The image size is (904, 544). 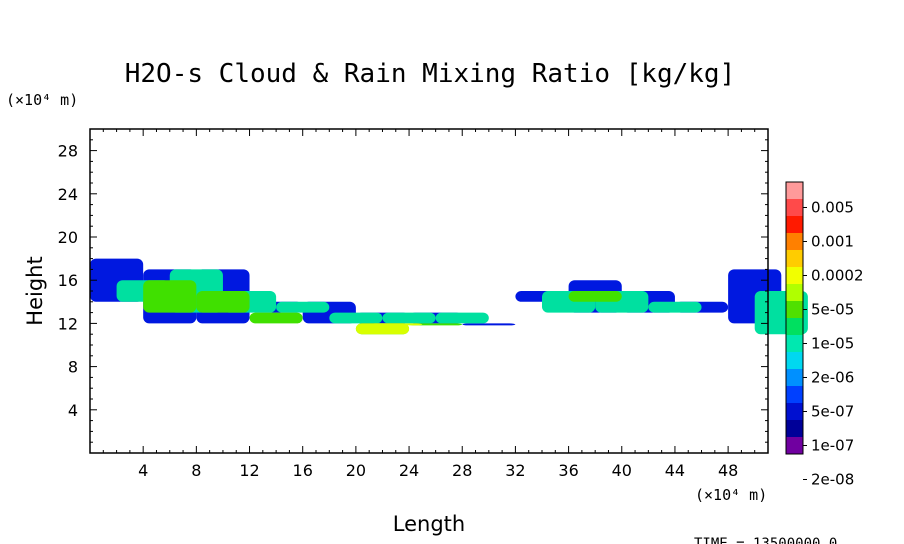 What do you see at coordinates (430, 74) in the screenshot?
I see `chart-title: H2O-s Cloud & Rain Mixing Ratio [kg/kg]` at bounding box center [430, 74].